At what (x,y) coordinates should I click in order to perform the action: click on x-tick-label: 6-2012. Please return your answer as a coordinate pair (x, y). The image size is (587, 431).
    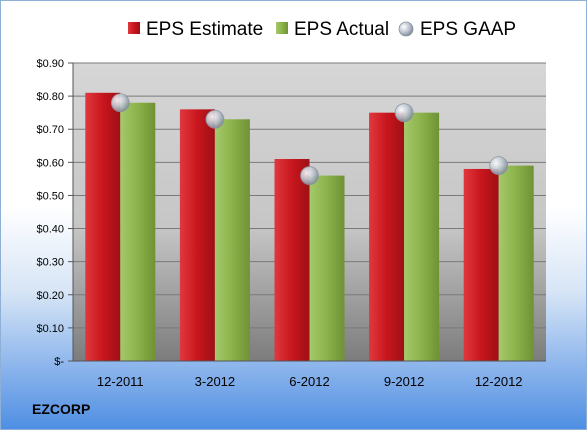
    Looking at the image, I should click on (309, 381).